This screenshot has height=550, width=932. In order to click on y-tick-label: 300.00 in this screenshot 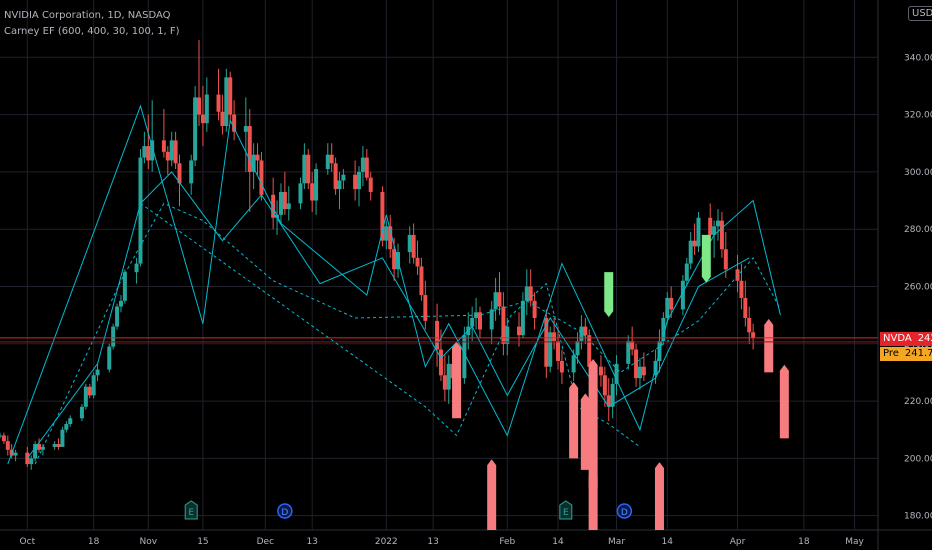, I will do `click(918, 173)`.